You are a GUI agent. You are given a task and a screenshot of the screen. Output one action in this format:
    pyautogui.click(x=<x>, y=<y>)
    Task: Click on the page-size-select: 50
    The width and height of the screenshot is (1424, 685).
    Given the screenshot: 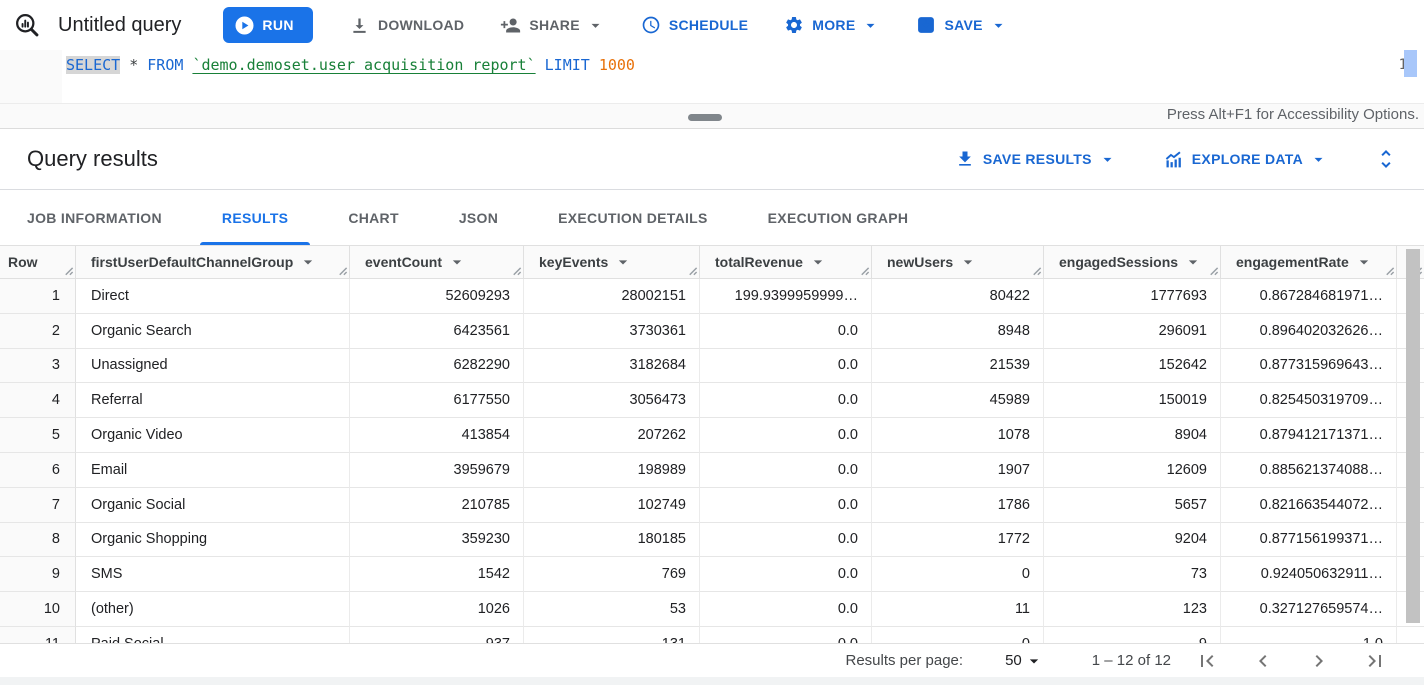 What is the action you would take?
    pyautogui.click(x=1024, y=661)
    